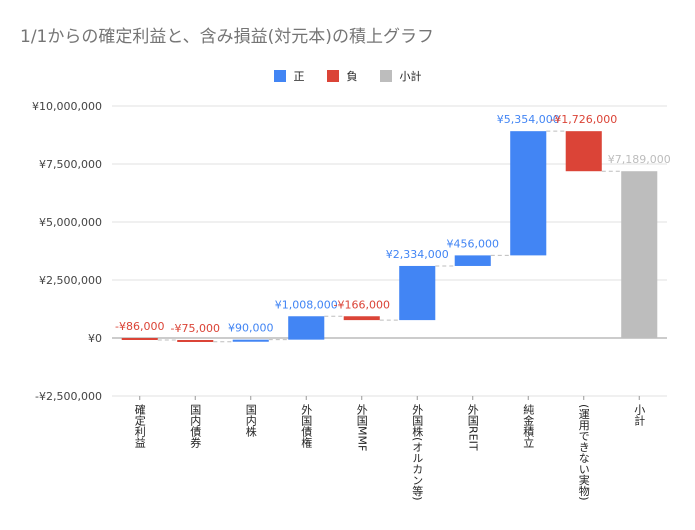 The image size is (695, 530). I want to click on legend-label-negative: 負, so click(352, 76).